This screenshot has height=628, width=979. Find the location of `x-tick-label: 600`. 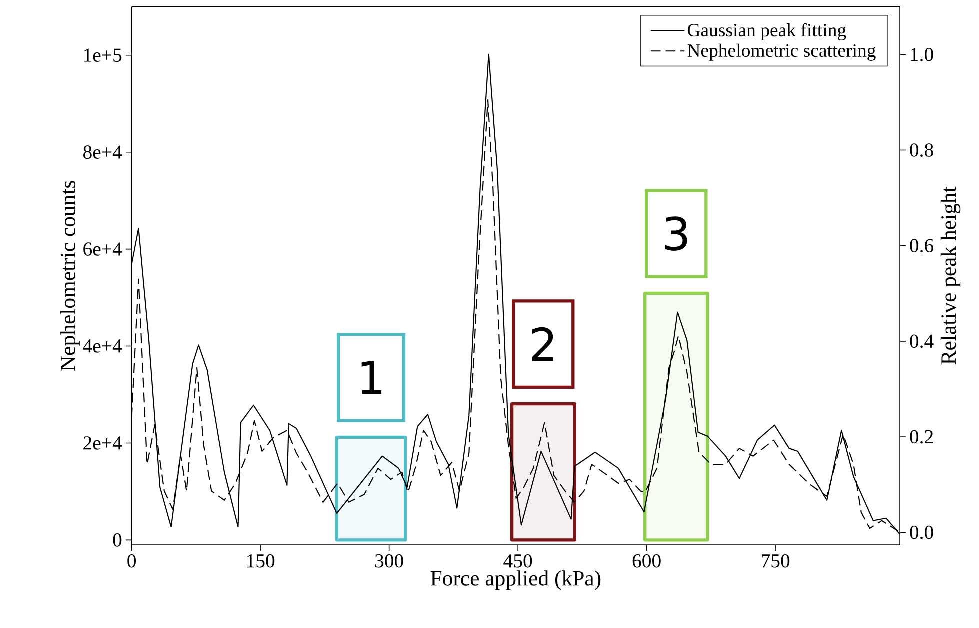

x-tick-label: 600 is located at coordinates (646, 561).